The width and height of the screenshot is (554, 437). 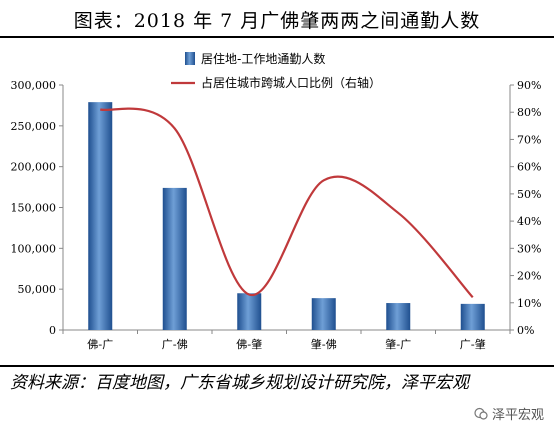 What do you see at coordinates (529, 276) in the screenshot?
I see `y2-tick-label: 20%` at bounding box center [529, 276].